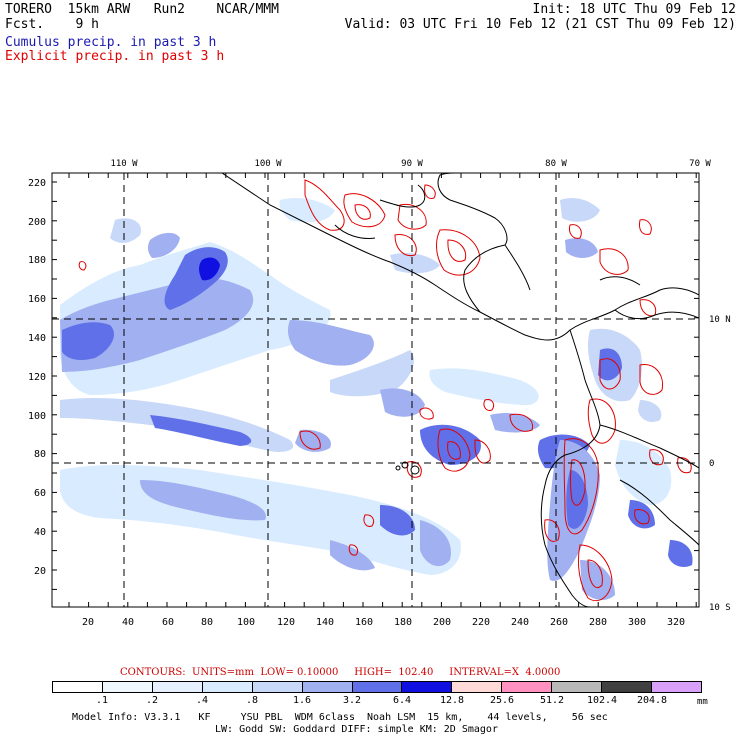 The image size is (740, 740). What do you see at coordinates (115, 56) in the screenshot?
I see `legend-explicit: Explicit precip. in past 3 h` at bounding box center [115, 56].